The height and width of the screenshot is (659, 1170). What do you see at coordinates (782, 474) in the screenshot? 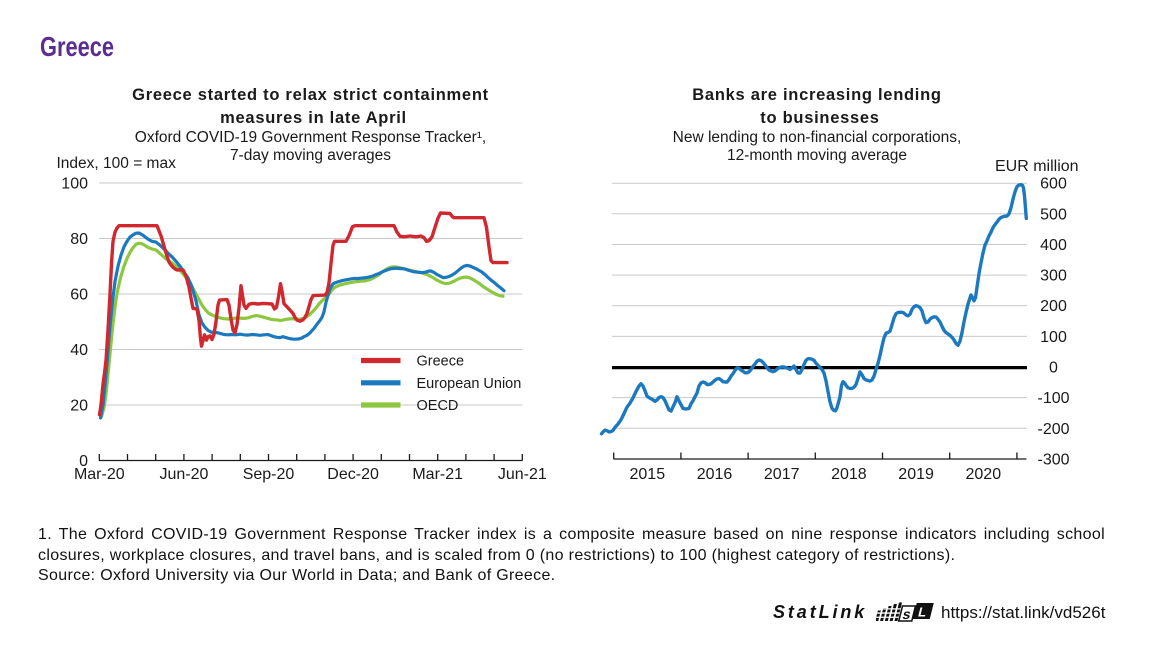
I see `svg-text: 2017` at bounding box center [782, 474].